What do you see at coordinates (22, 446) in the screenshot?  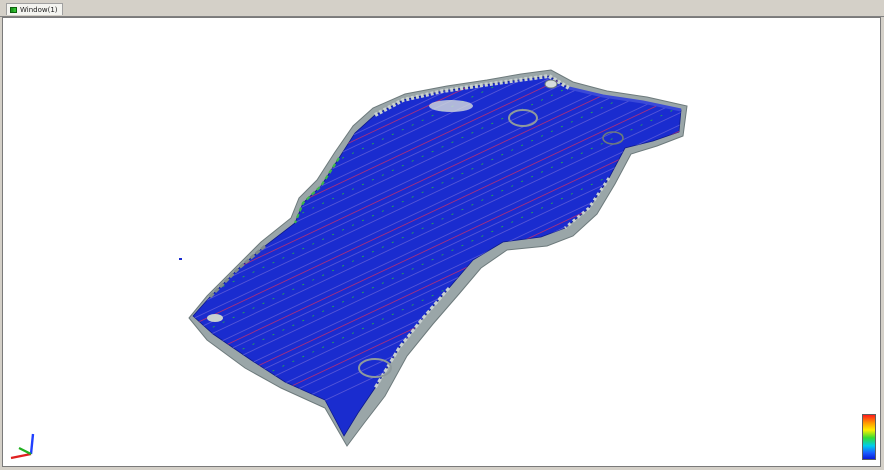 I see `axis-triad` at bounding box center [22, 446].